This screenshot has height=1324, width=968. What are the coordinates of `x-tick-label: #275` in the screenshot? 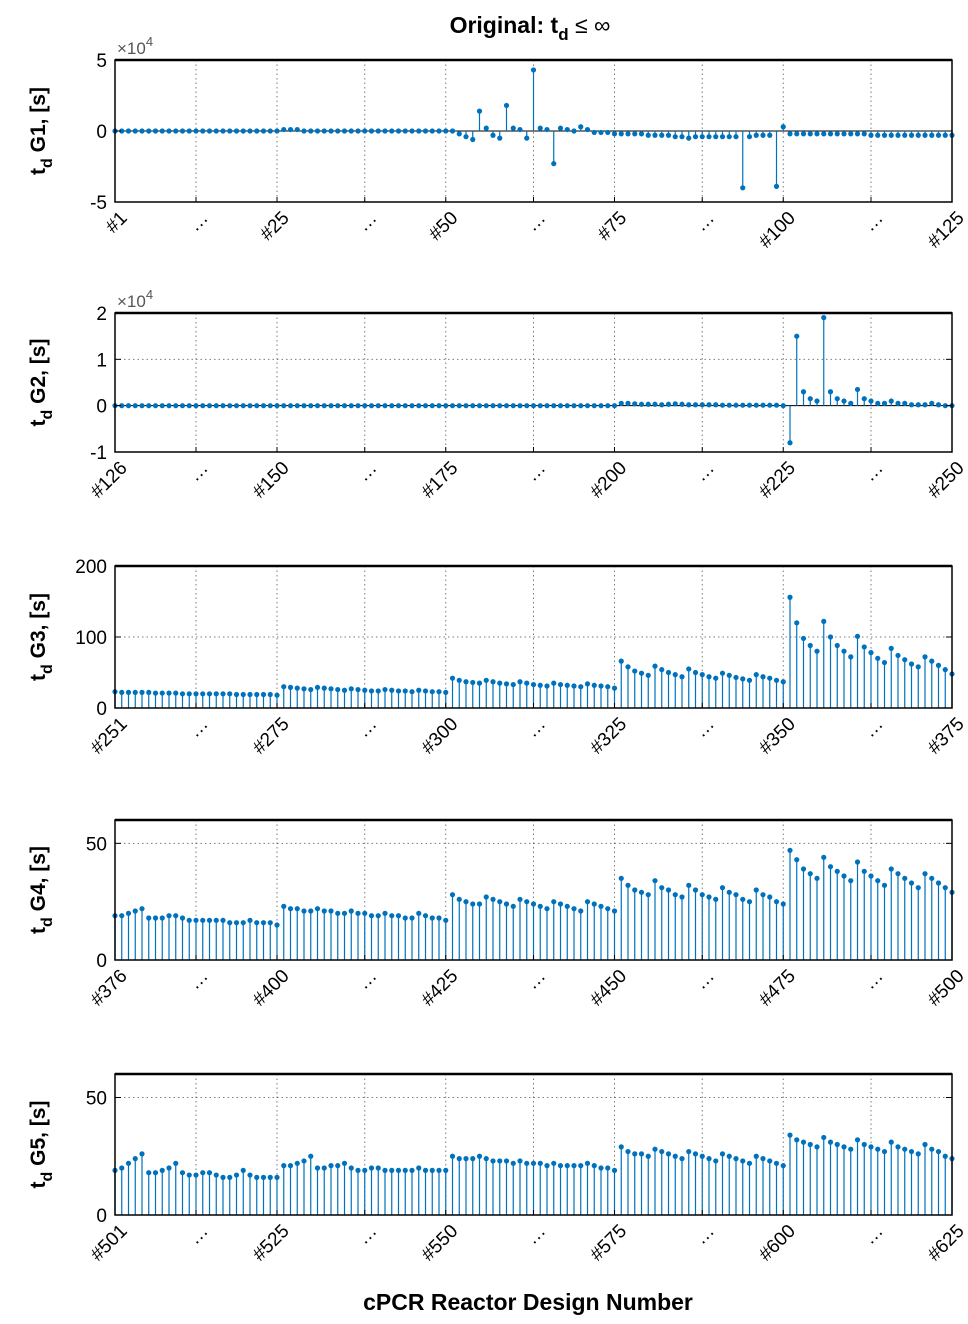 It's located at (271, 736).